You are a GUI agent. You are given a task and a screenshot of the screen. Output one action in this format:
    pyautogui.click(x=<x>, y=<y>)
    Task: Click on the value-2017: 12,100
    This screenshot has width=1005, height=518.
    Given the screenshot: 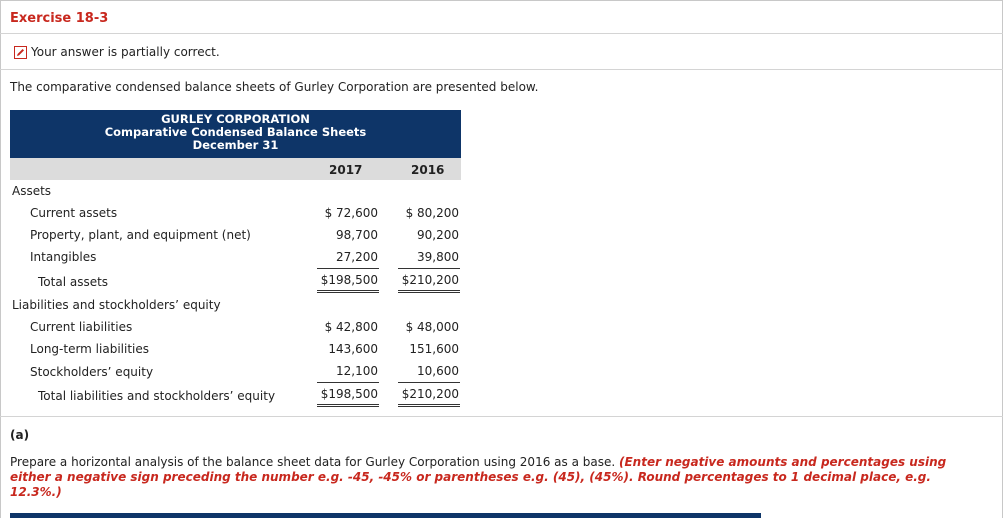 What is the action you would take?
    pyautogui.click(x=357, y=371)
    